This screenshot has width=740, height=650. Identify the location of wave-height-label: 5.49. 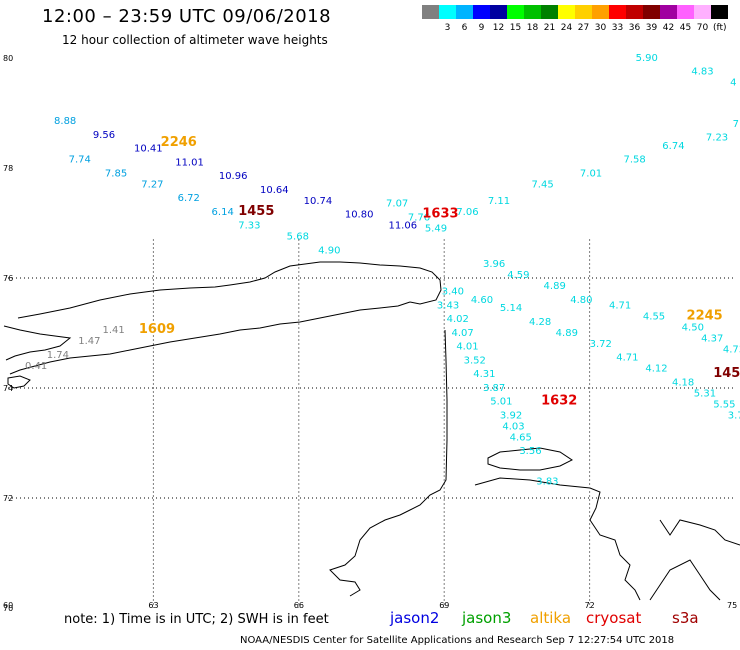
(436, 228).